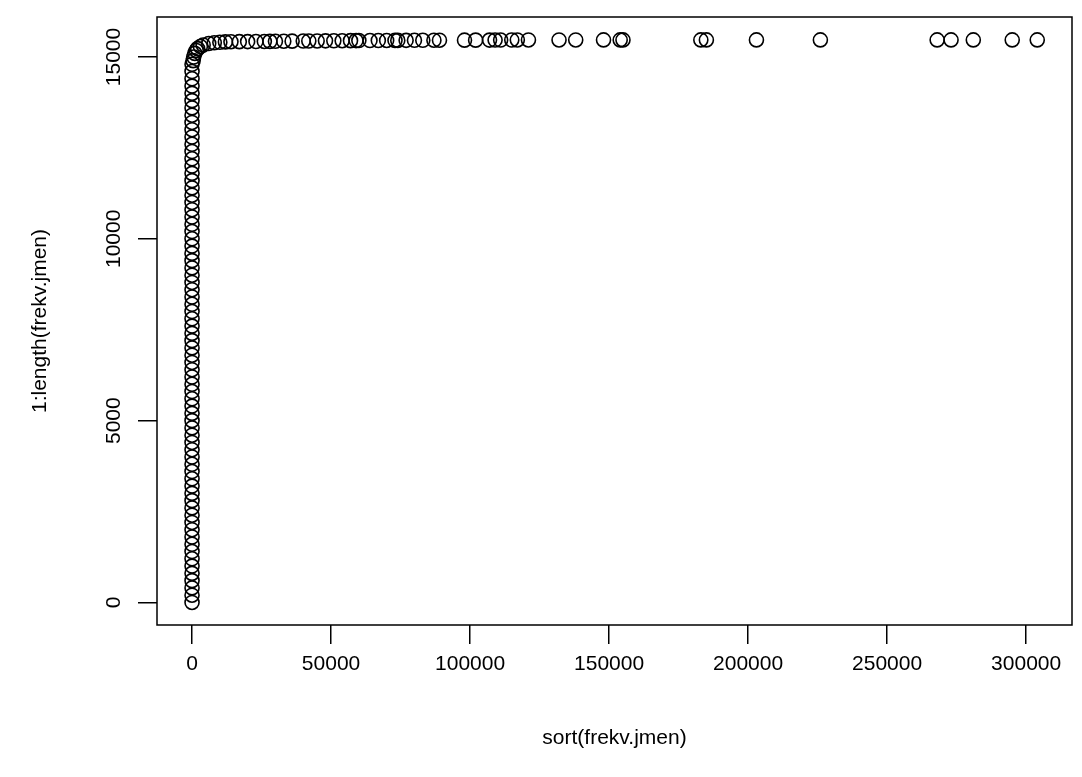  I want to click on y-tick-label: 15000, so click(112, 57).